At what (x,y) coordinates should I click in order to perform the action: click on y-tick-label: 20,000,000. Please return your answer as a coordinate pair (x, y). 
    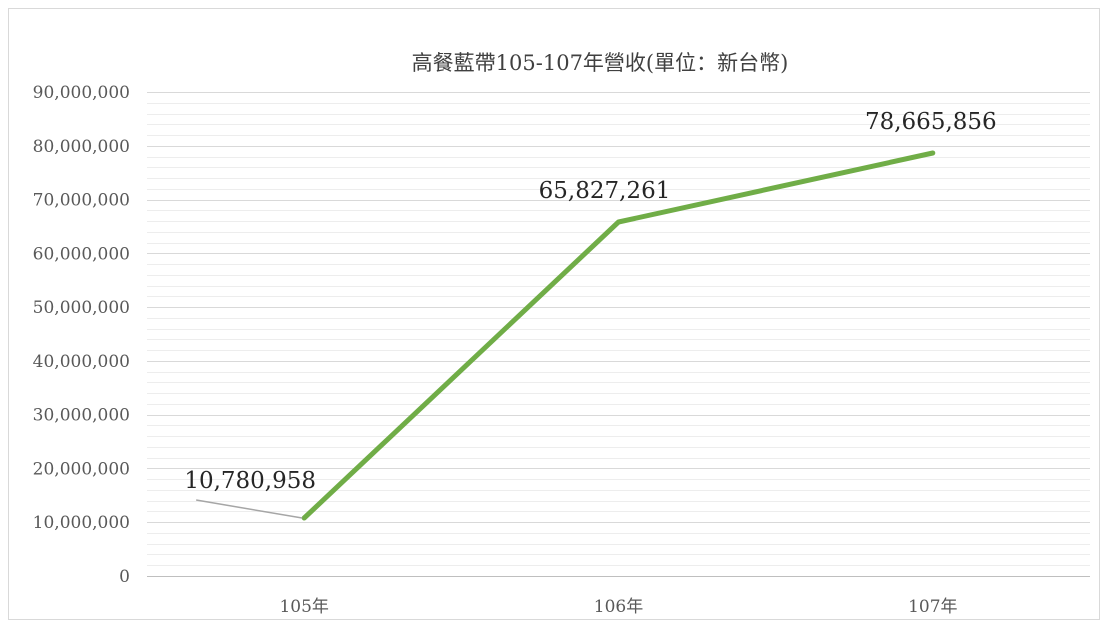
    Looking at the image, I should click on (81, 469).